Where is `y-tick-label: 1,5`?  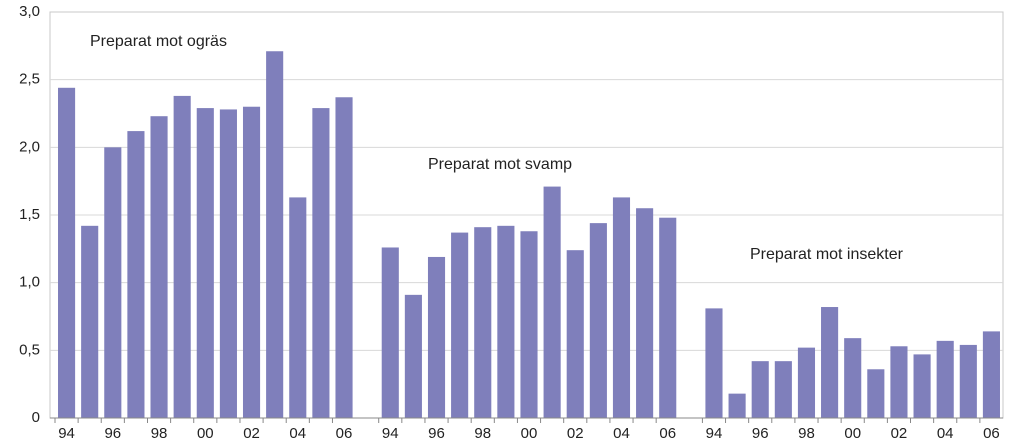 y-tick-label: 1,5 is located at coordinates (29, 214).